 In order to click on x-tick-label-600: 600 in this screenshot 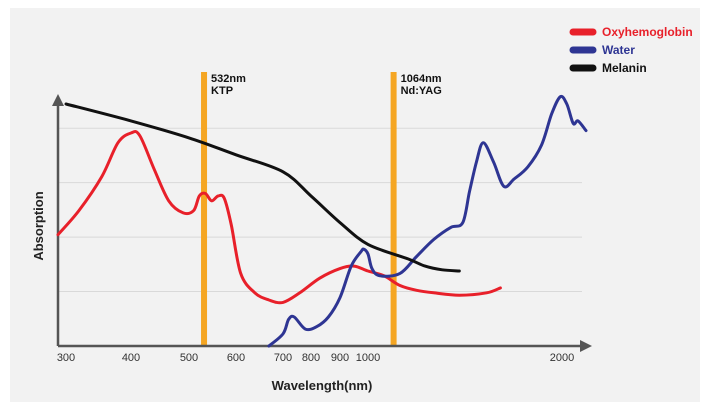, I will do `click(236, 358)`.